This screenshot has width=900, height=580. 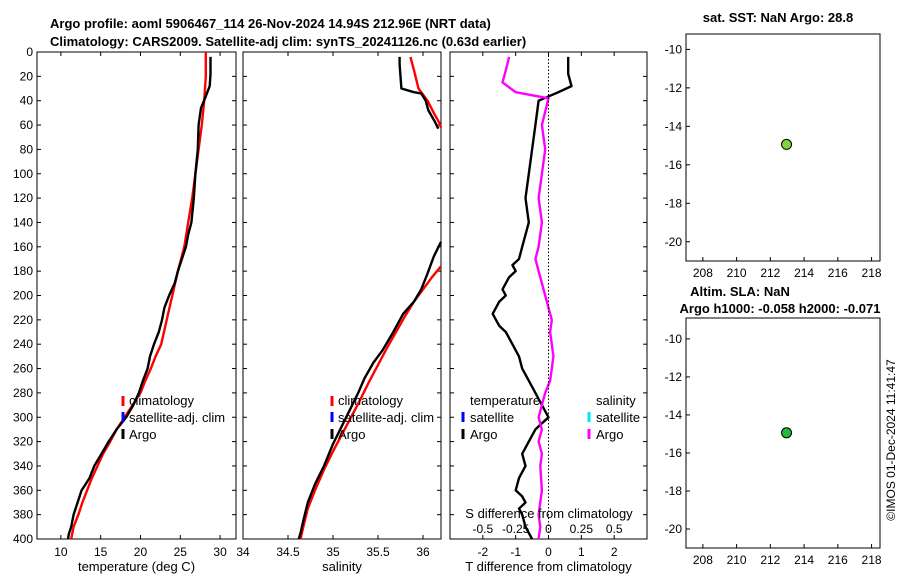 I want to click on y-tick-label: 180, so click(x=23, y=271).